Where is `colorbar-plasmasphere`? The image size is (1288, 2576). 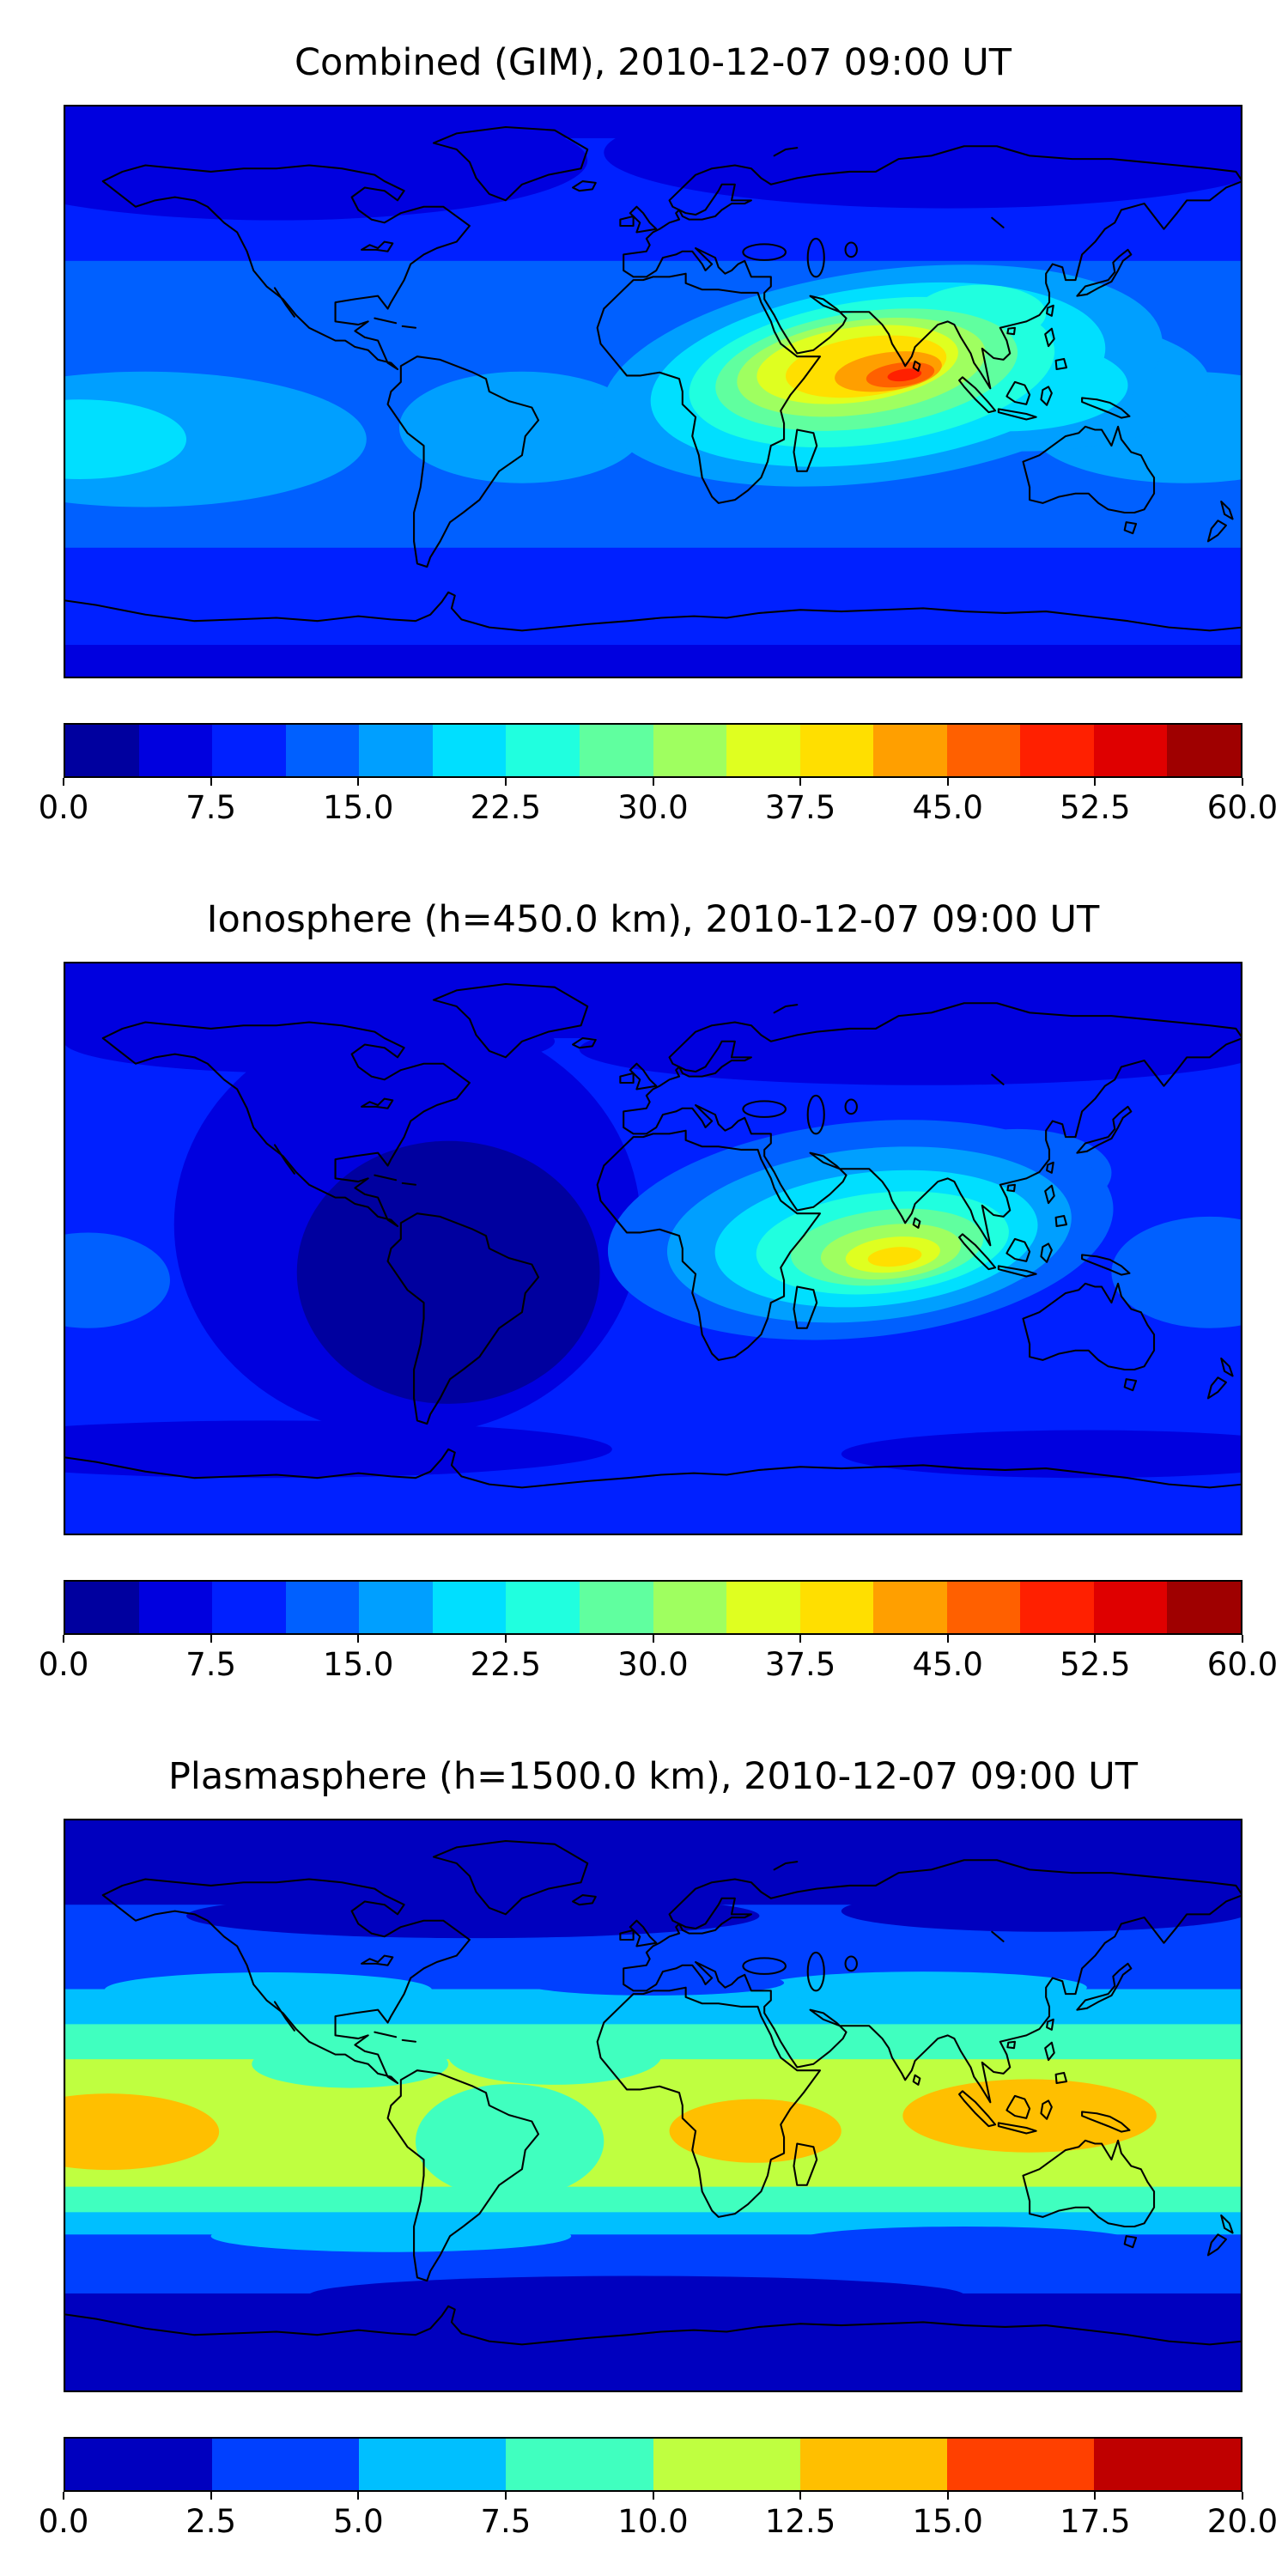
colorbar-plasmasphere is located at coordinates (653, 2464).